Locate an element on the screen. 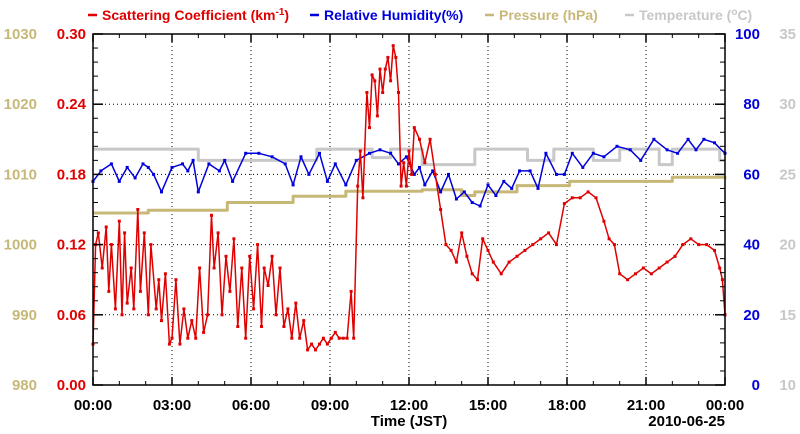 The width and height of the screenshot is (800, 434). temperature-axis-tick-label: 30 is located at coordinates (787, 104).